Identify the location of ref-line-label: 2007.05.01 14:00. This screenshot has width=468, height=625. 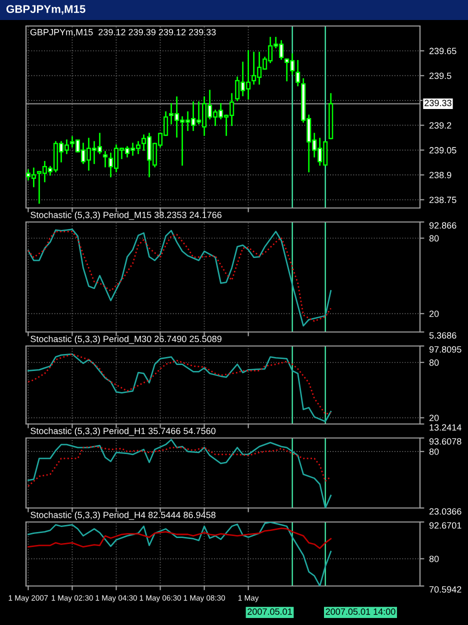
(361, 611).